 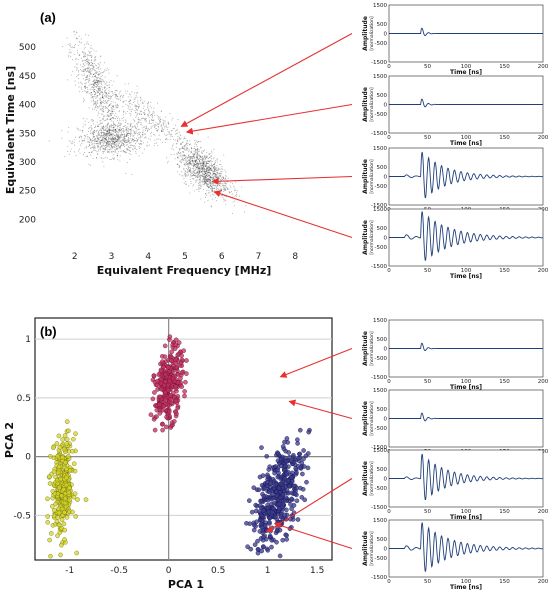 What do you see at coordinates (382, 168) in the screenshot?
I see `waveform-y-tick-label: 500` at bounding box center [382, 168].